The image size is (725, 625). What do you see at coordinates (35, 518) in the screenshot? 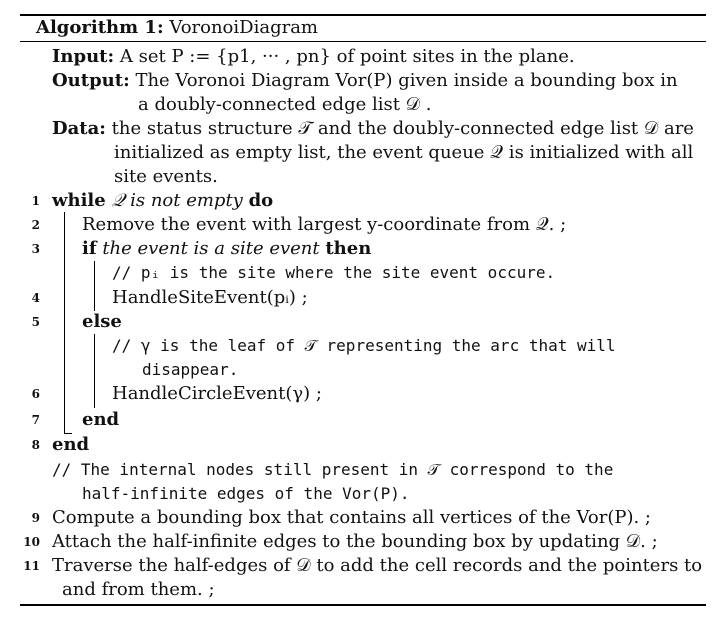
I see `line-number: 9` at bounding box center [35, 518].